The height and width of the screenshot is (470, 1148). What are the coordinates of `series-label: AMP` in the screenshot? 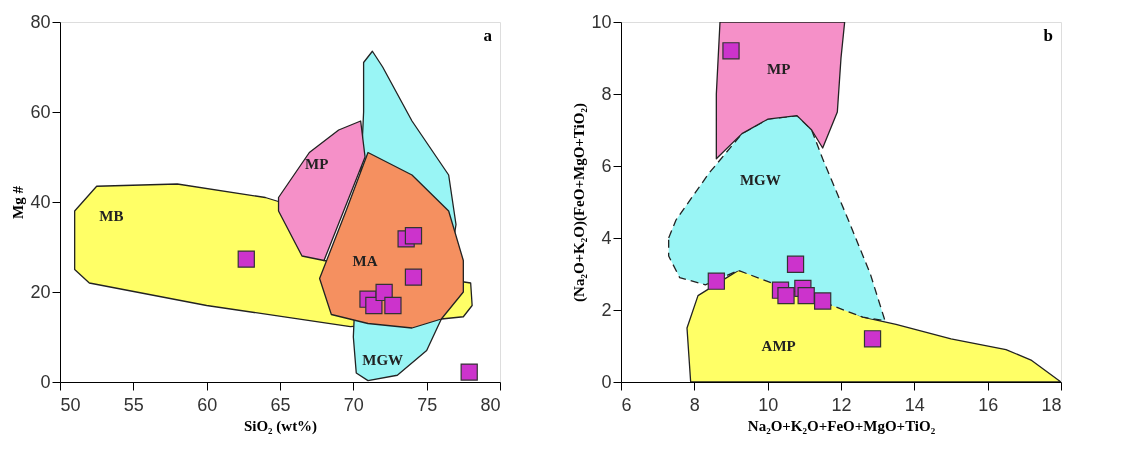 It's located at (778, 346).